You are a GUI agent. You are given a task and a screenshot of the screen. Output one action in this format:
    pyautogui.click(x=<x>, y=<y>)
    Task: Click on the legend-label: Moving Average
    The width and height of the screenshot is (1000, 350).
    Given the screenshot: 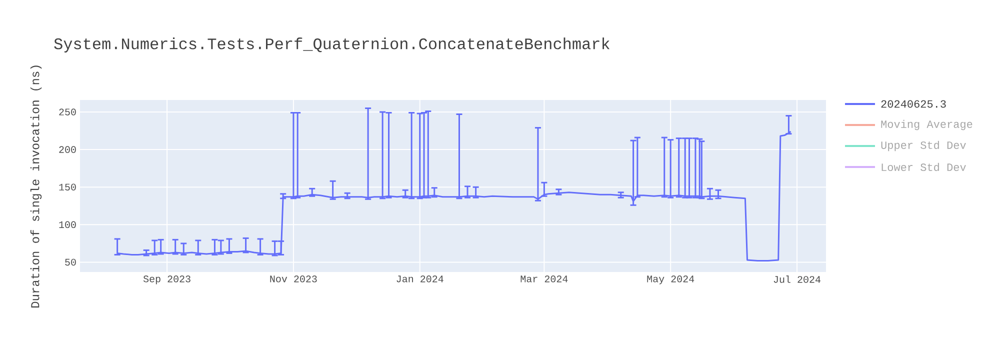 What is the action you would take?
    pyautogui.click(x=926, y=125)
    